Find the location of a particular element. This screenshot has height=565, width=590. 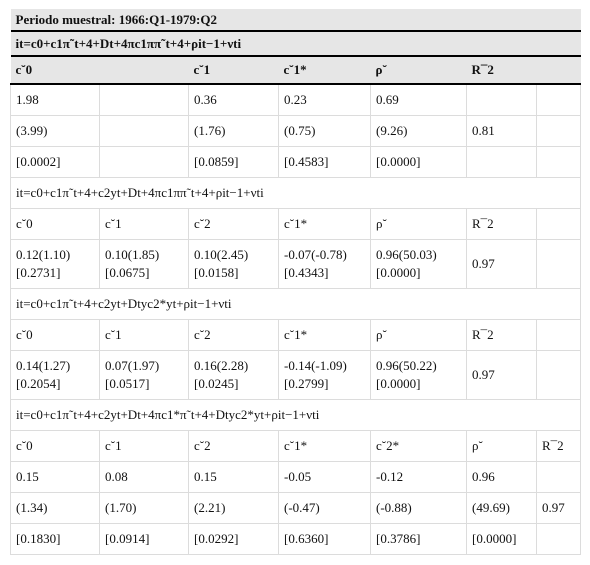

p-value: [0.0000] is located at coordinates (398, 383).